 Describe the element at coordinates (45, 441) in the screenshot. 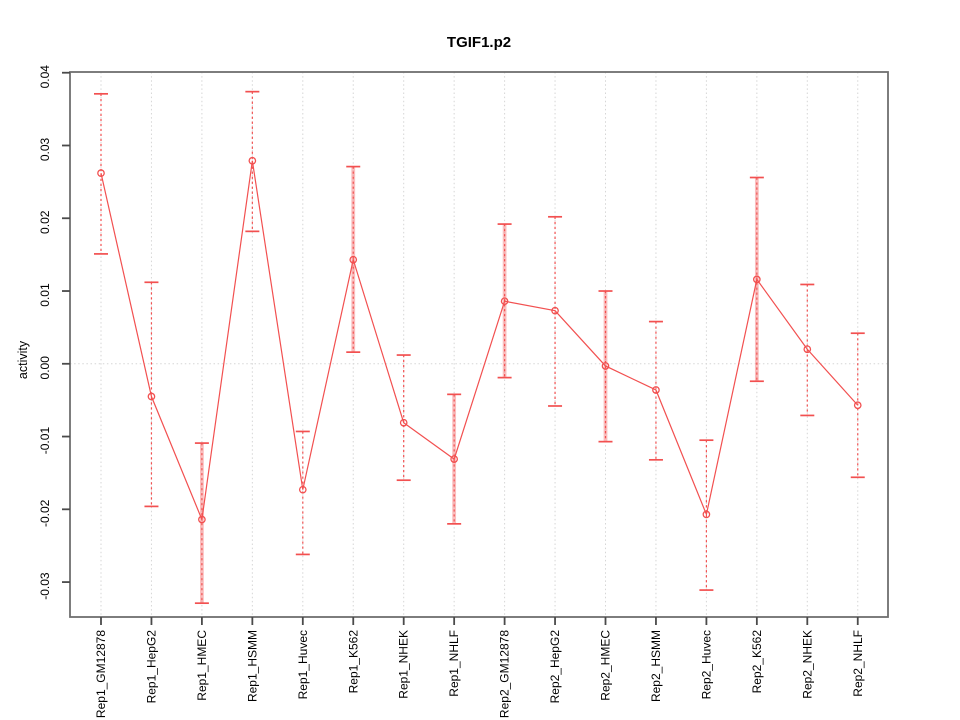

I see `y-tick-label: -0.01` at that location.